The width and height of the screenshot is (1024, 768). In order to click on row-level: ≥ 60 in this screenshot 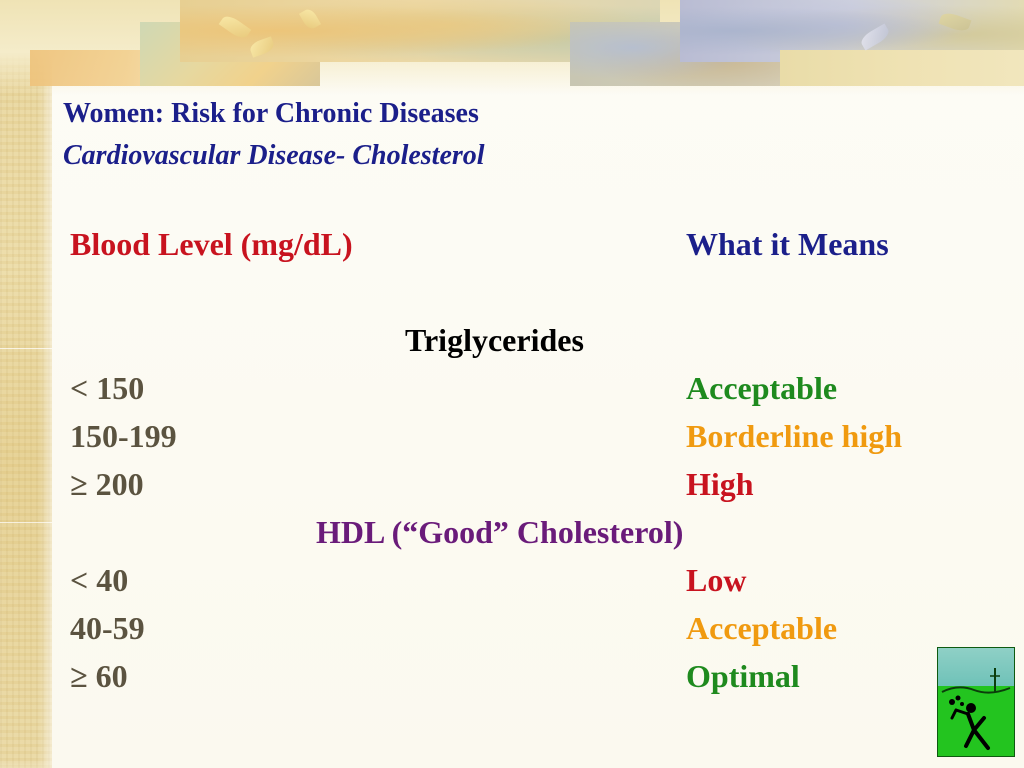, I will do `click(99, 676)`.